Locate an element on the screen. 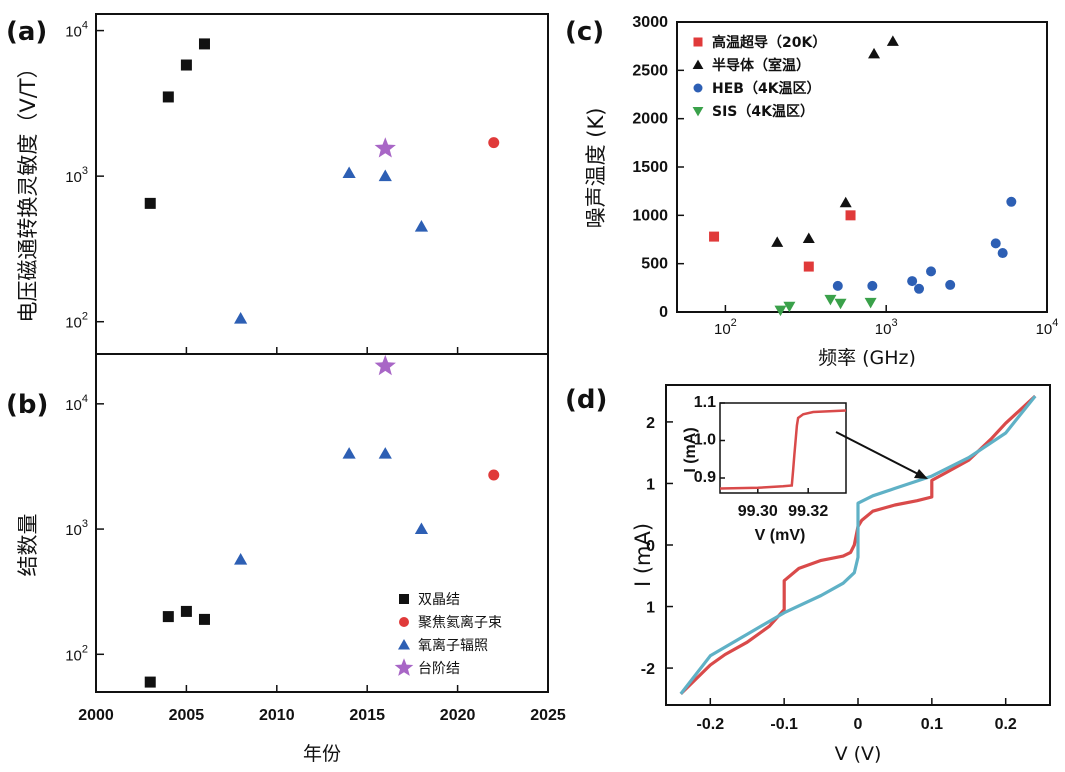 The height and width of the screenshot is (772, 1065). panel-label-d: (d) is located at coordinates (586, 400).